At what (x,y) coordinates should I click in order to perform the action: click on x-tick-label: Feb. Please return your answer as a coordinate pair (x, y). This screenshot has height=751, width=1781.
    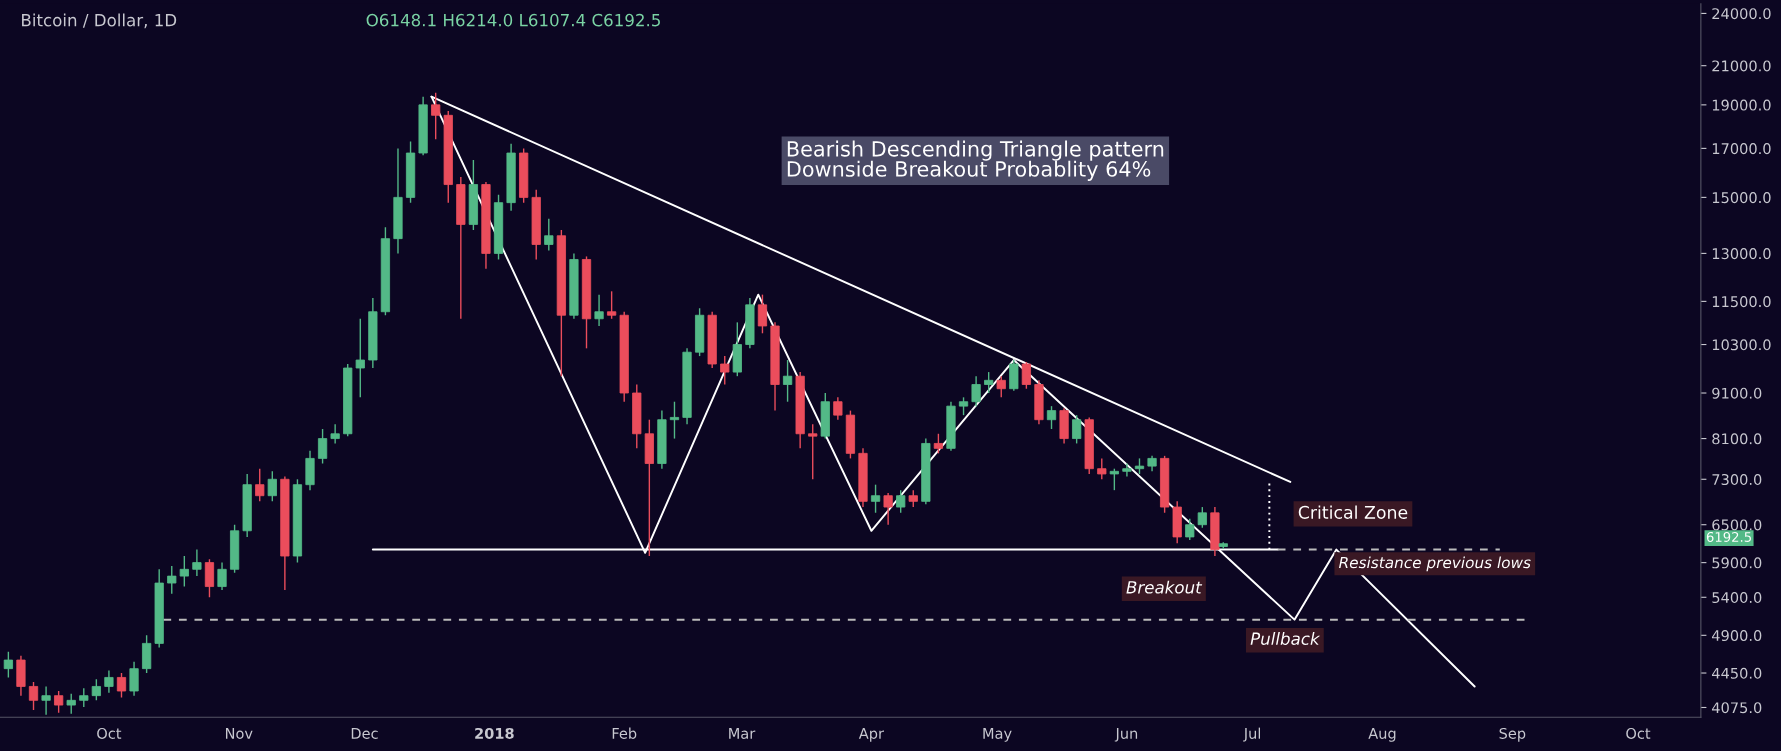
    Looking at the image, I should click on (624, 733).